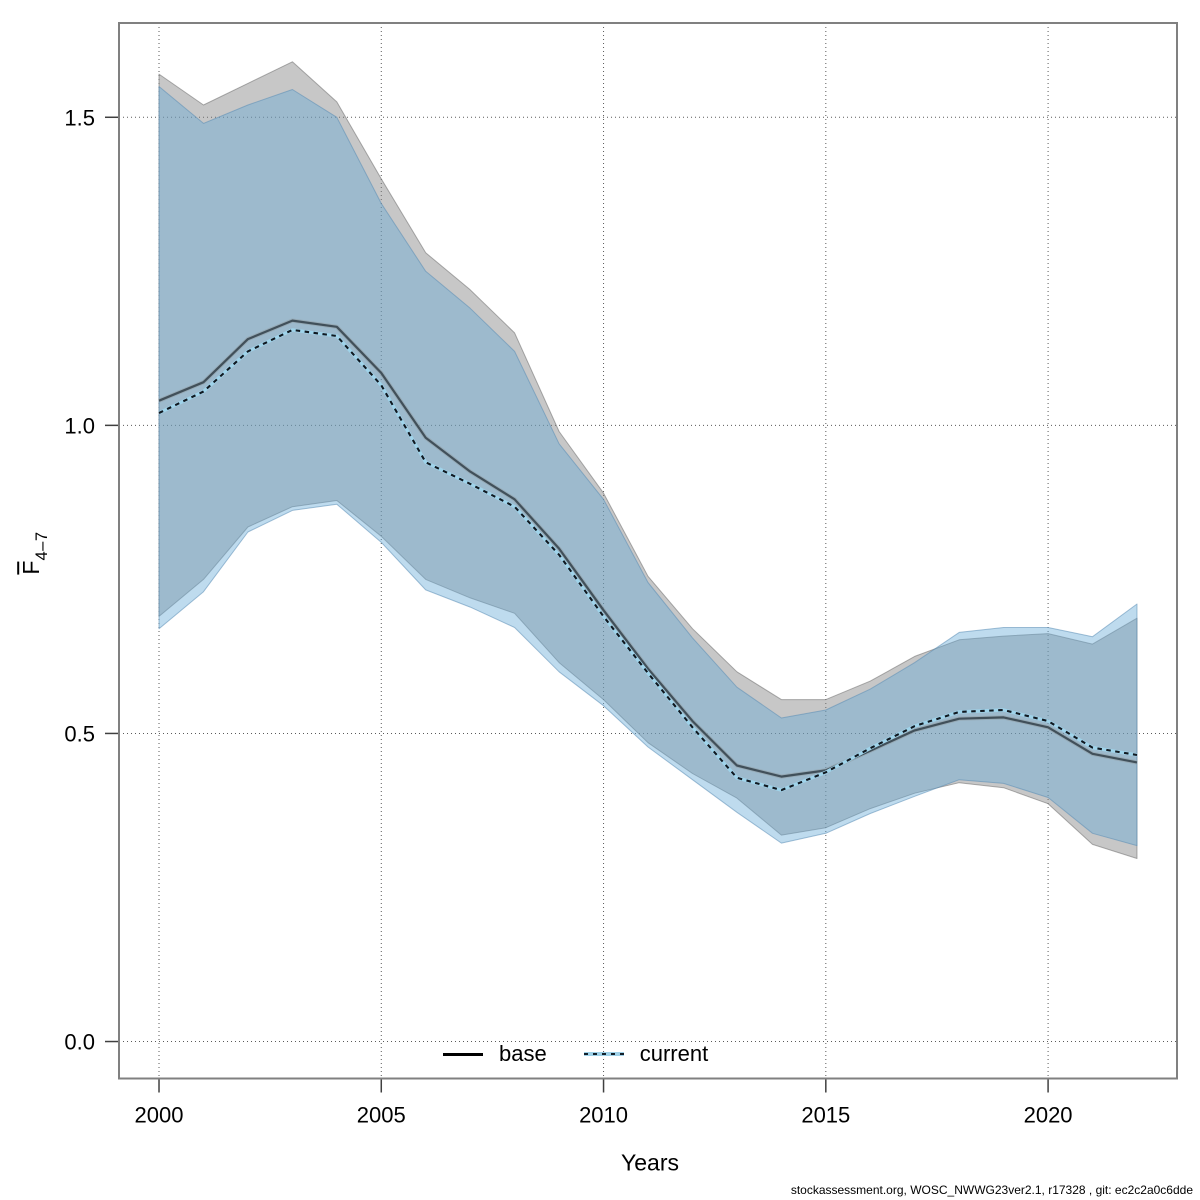  What do you see at coordinates (79, 117) in the screenshot?
I see `y-tick-label: 1.5` at bounding box center [79, 117].